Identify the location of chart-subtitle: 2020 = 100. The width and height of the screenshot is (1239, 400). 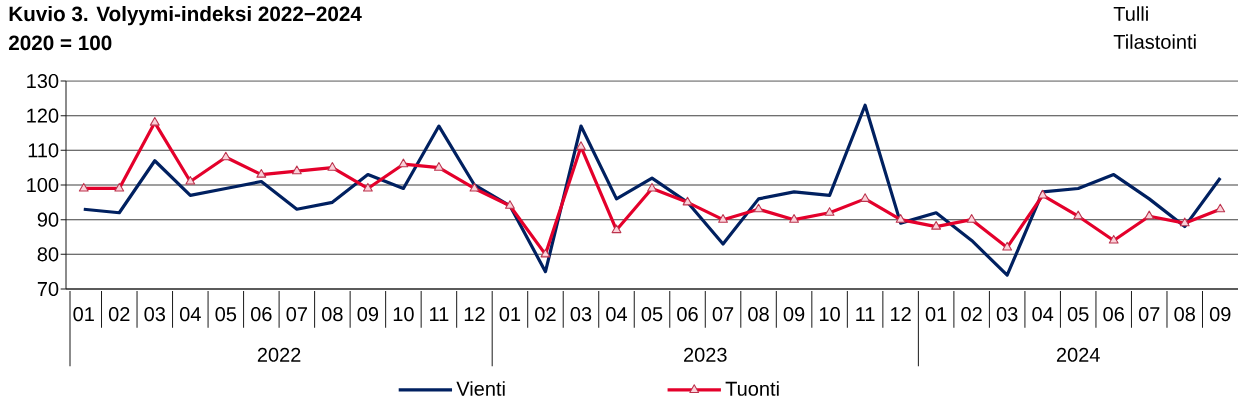
(60, 43).